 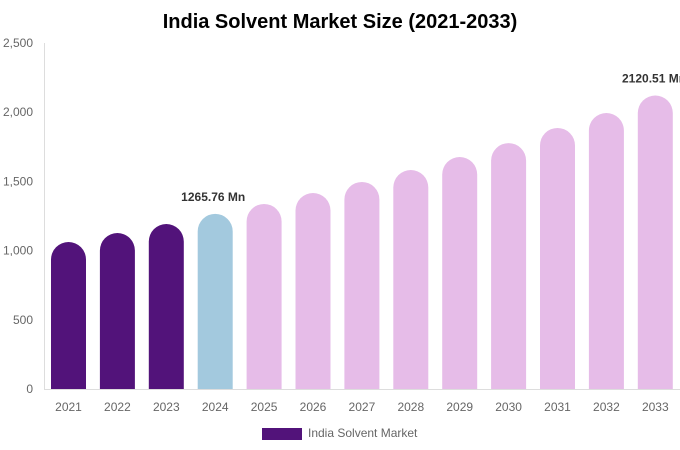 I want to click on x-tick-label: 2030, so click(x=508, y=407).